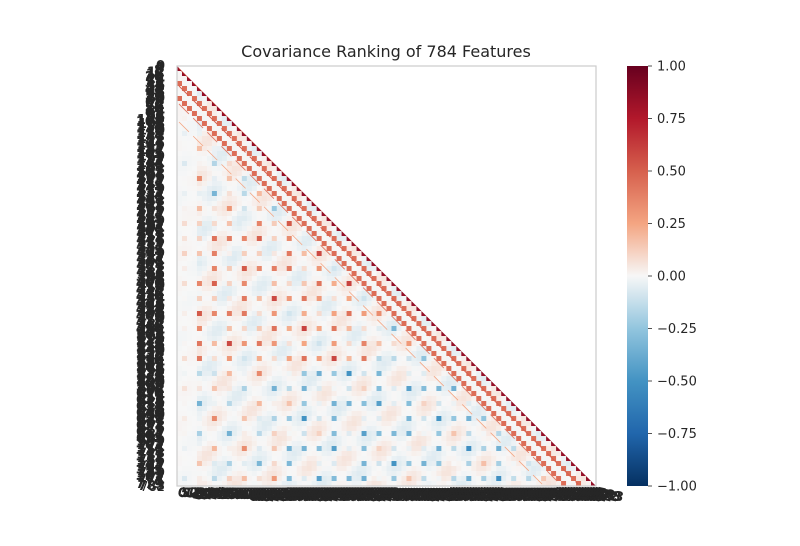 This screenshot has width=800, height=546. Describe the element at coordinates (151, 292) in the screenshot. I see `y-tick-label: 422` at that location.